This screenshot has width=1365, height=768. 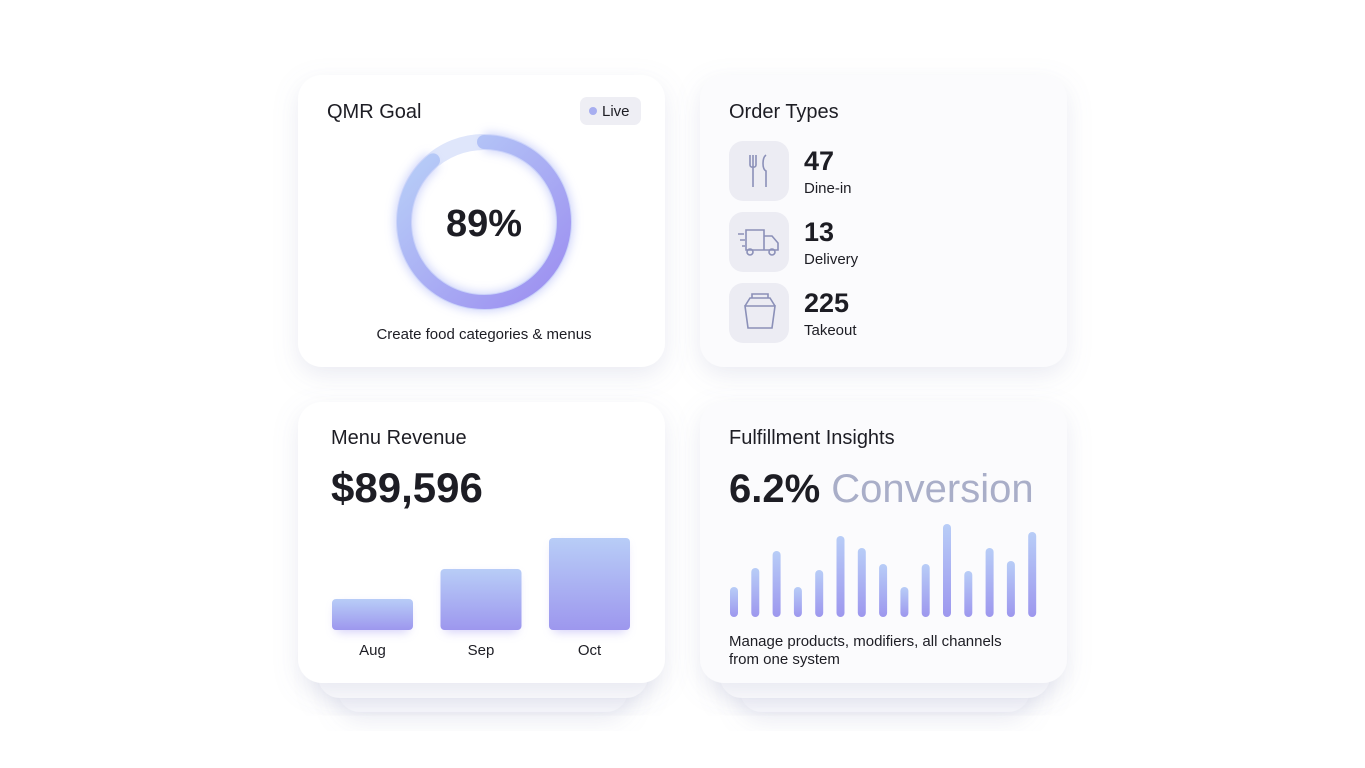 I want to click on conversion-rate: 6.2%, so click(x=774, y=489).